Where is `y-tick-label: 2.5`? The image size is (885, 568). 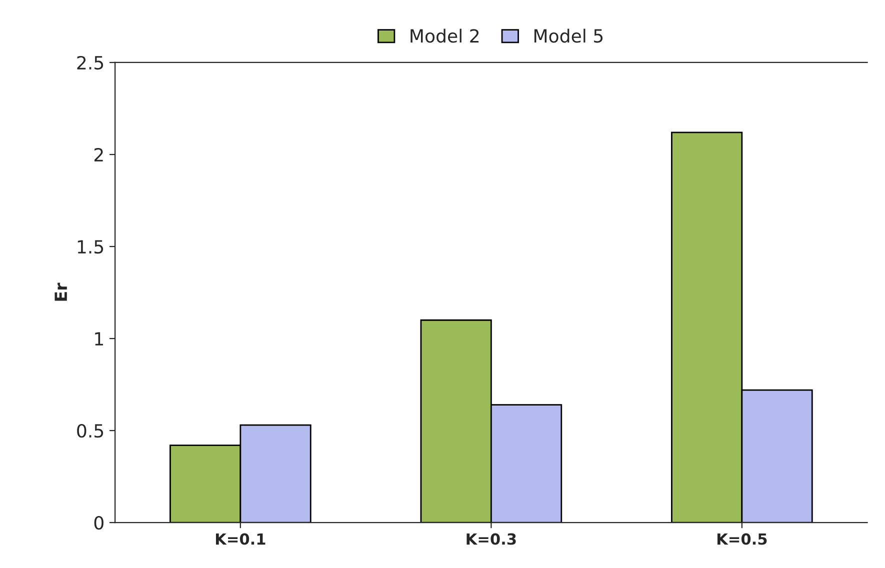
y-tick-label: 2.5 is located at coordinates (90, 63).